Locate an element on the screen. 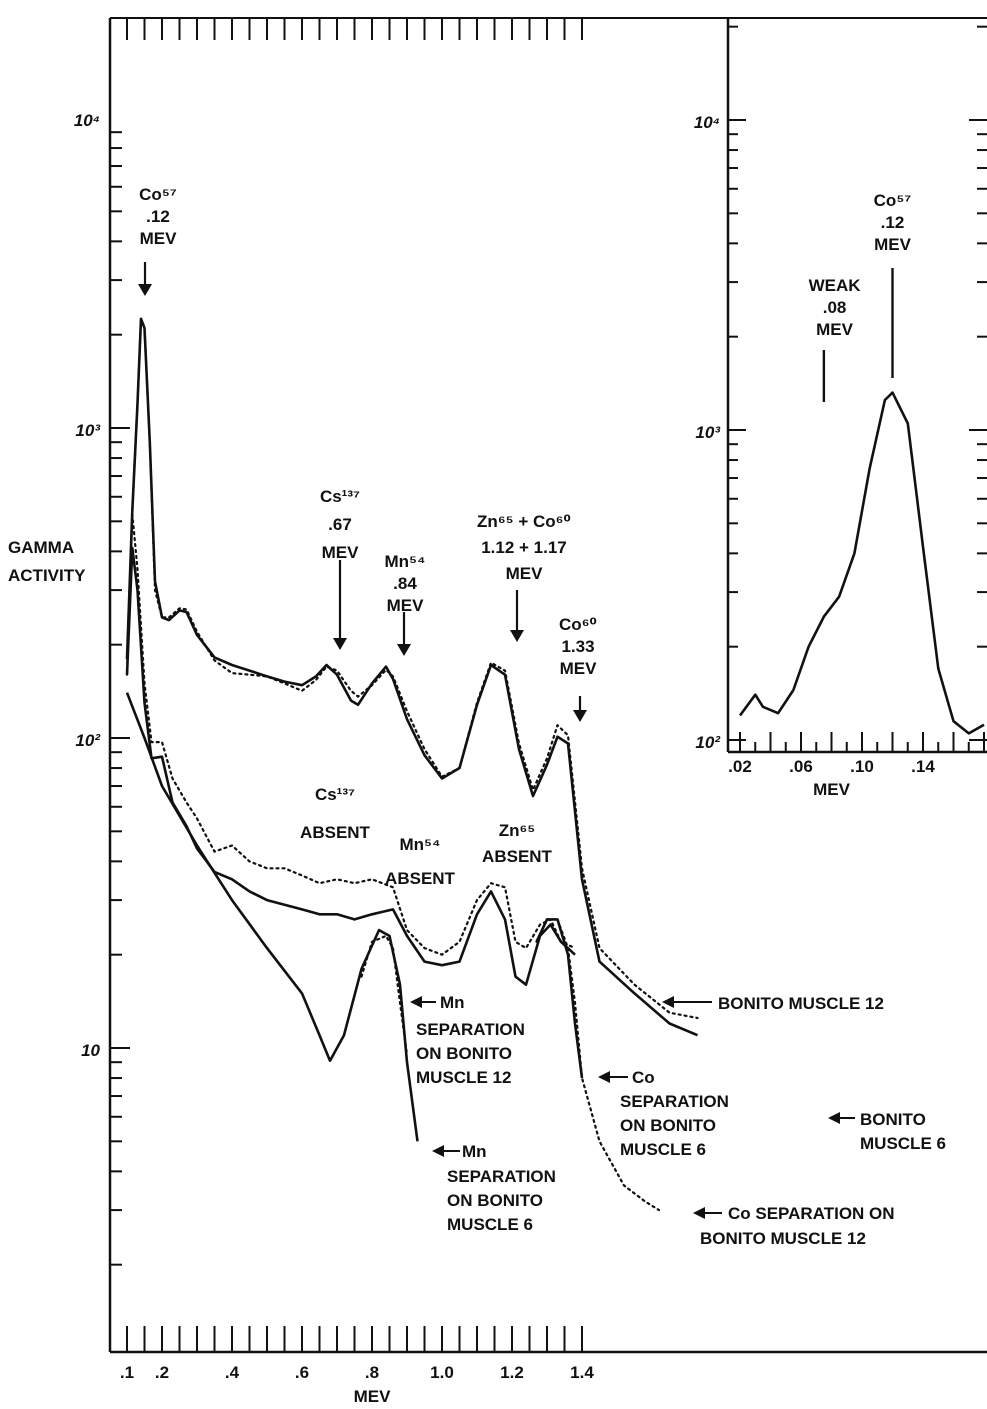 This screenshot has width=987, height=1409. mn-sep6-label: MUSCLE 6 is located at coordinates (490, 1224).